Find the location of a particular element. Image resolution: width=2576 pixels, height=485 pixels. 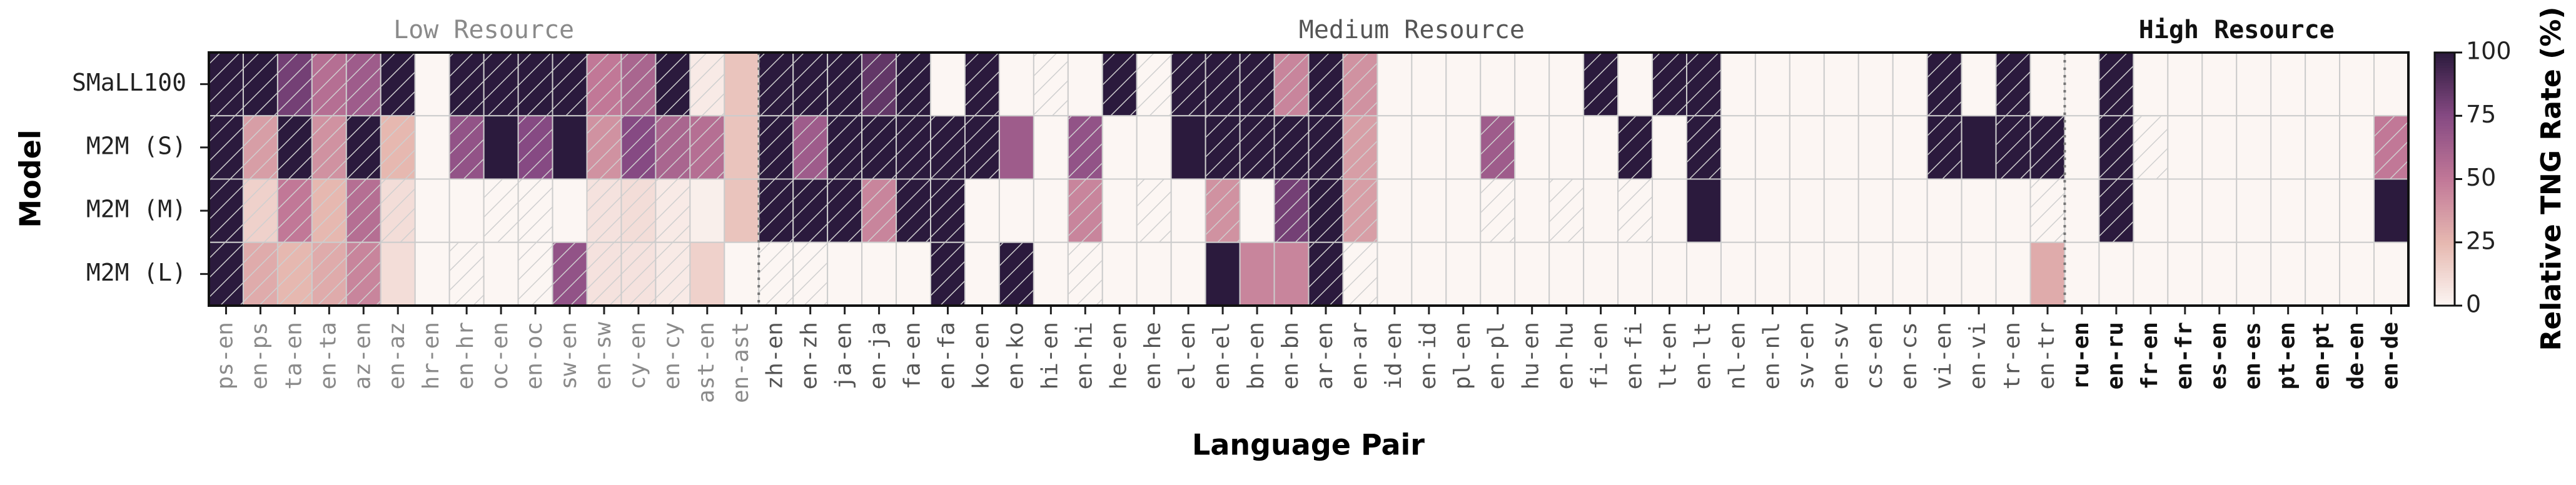

x-tick-label: pt-en is located at coordinates (2287, 356).